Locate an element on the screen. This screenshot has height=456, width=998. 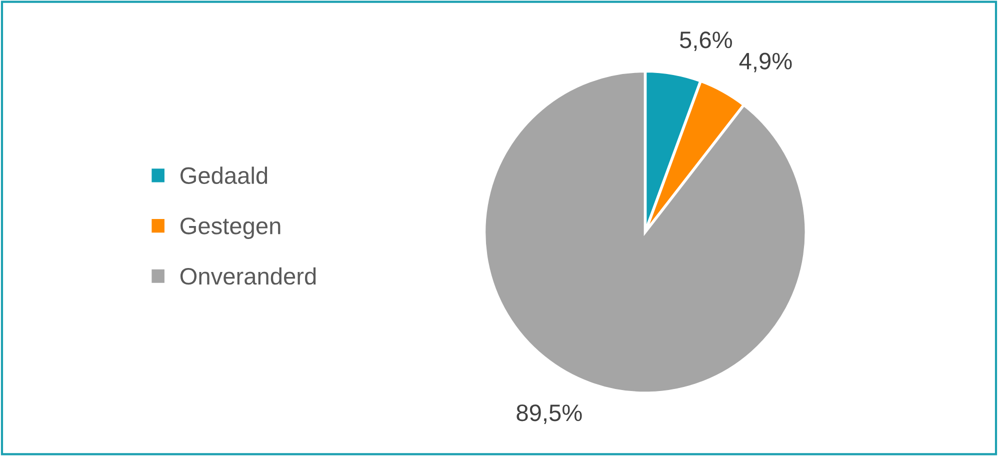
legend-label: Onveranderd is located at coordinates (248, 276).